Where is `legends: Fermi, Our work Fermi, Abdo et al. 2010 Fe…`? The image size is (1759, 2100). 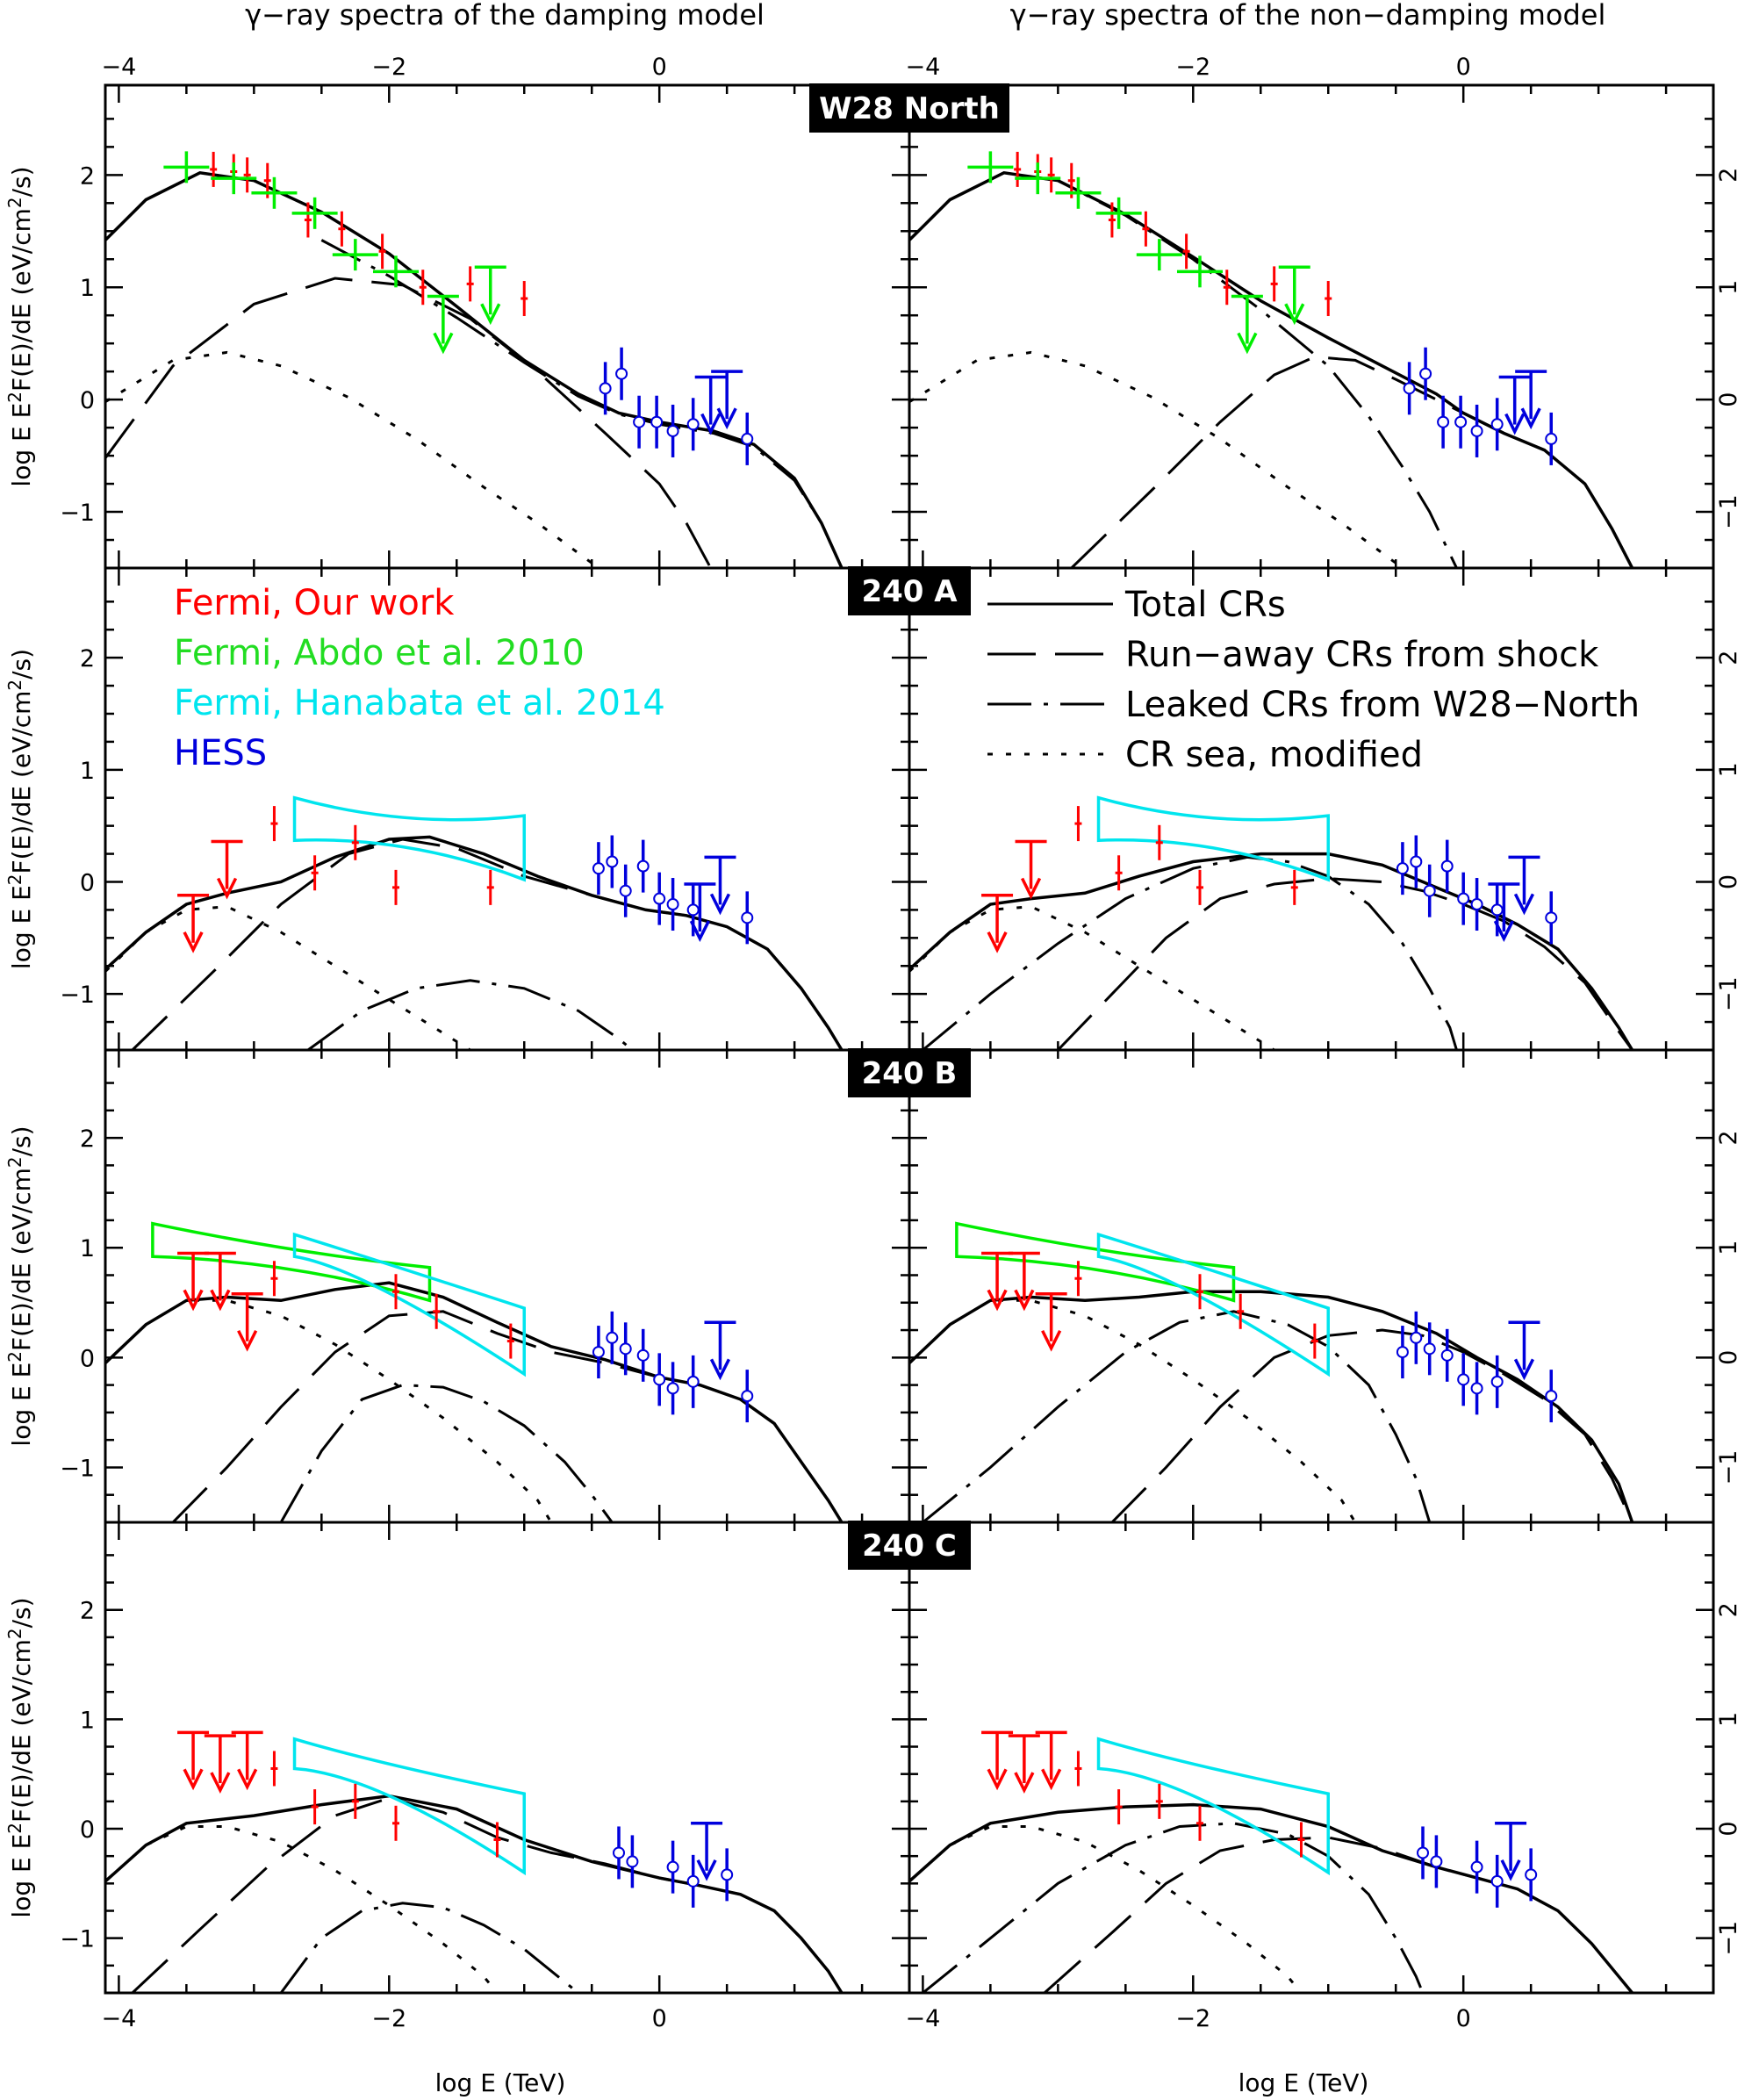 legends: Fermi, Our work Fermi, Abdo et al. 2010 Fe… is located at coordinates (907, 679).